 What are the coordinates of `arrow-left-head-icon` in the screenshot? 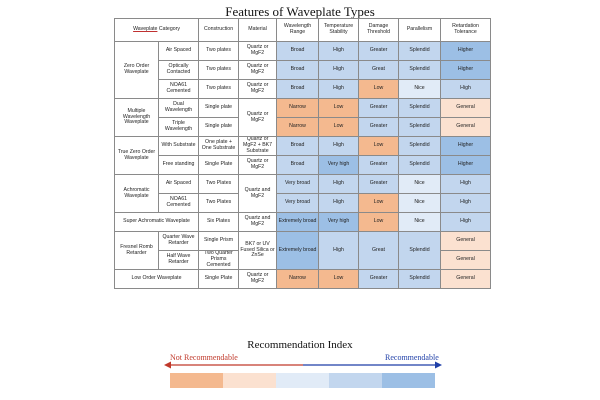 It's located at (167, 365).